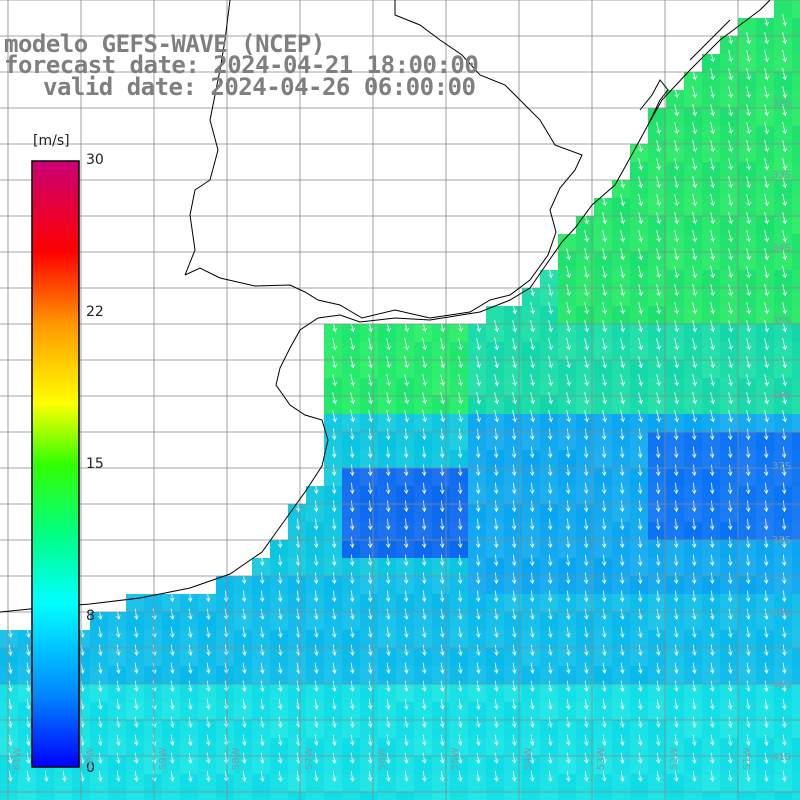 The image size is (800, 800). What do you see at coordinates (207, 138) in the screenshot?
I see `uruguay-river` at bounding box center [207, 138].